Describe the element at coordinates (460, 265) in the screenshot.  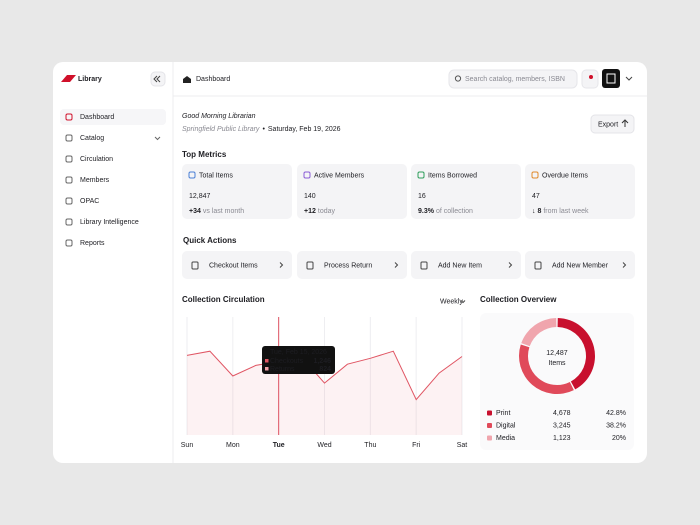
I see `action-label: Add New Item` at that location.